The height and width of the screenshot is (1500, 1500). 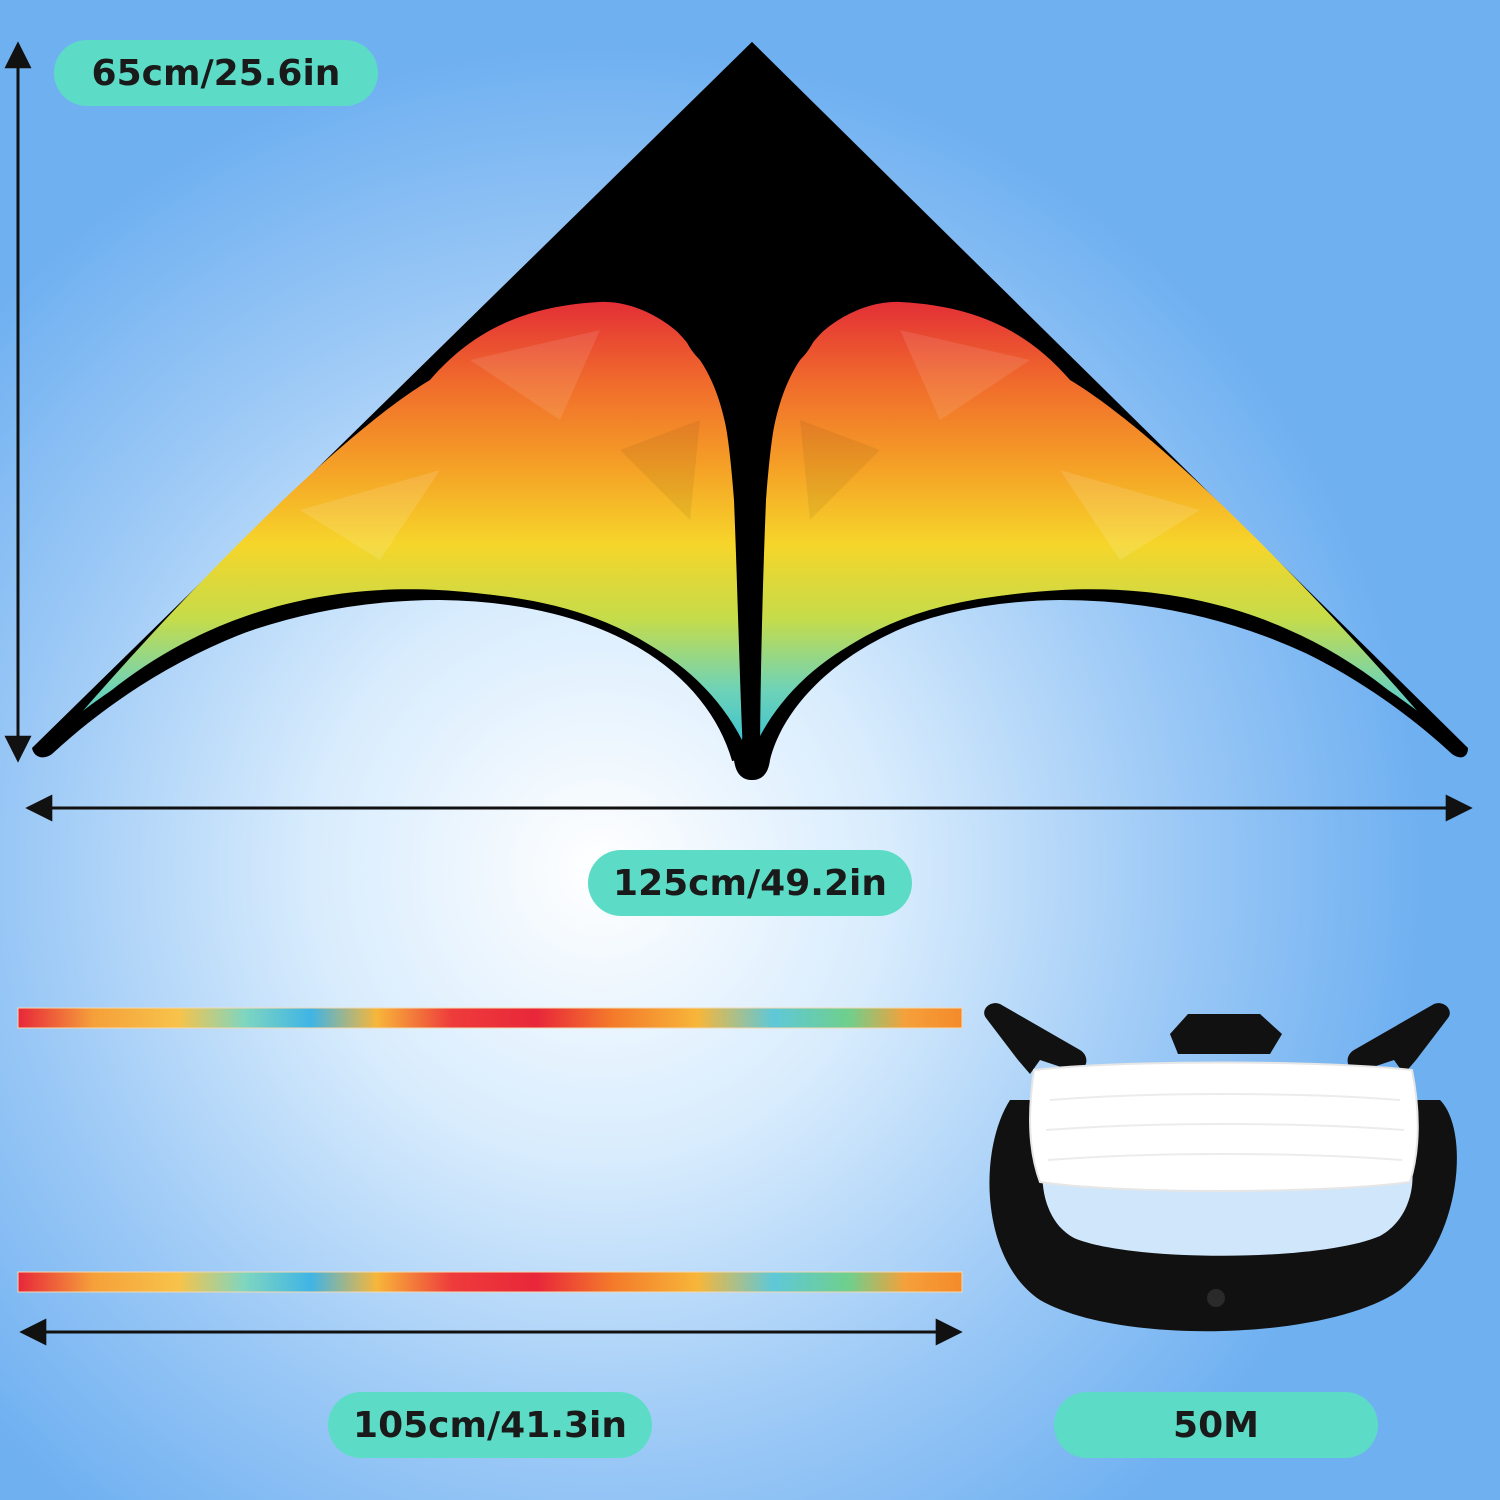 I want to click on line-length-label: 50M, so click(x=1216, y=1425).